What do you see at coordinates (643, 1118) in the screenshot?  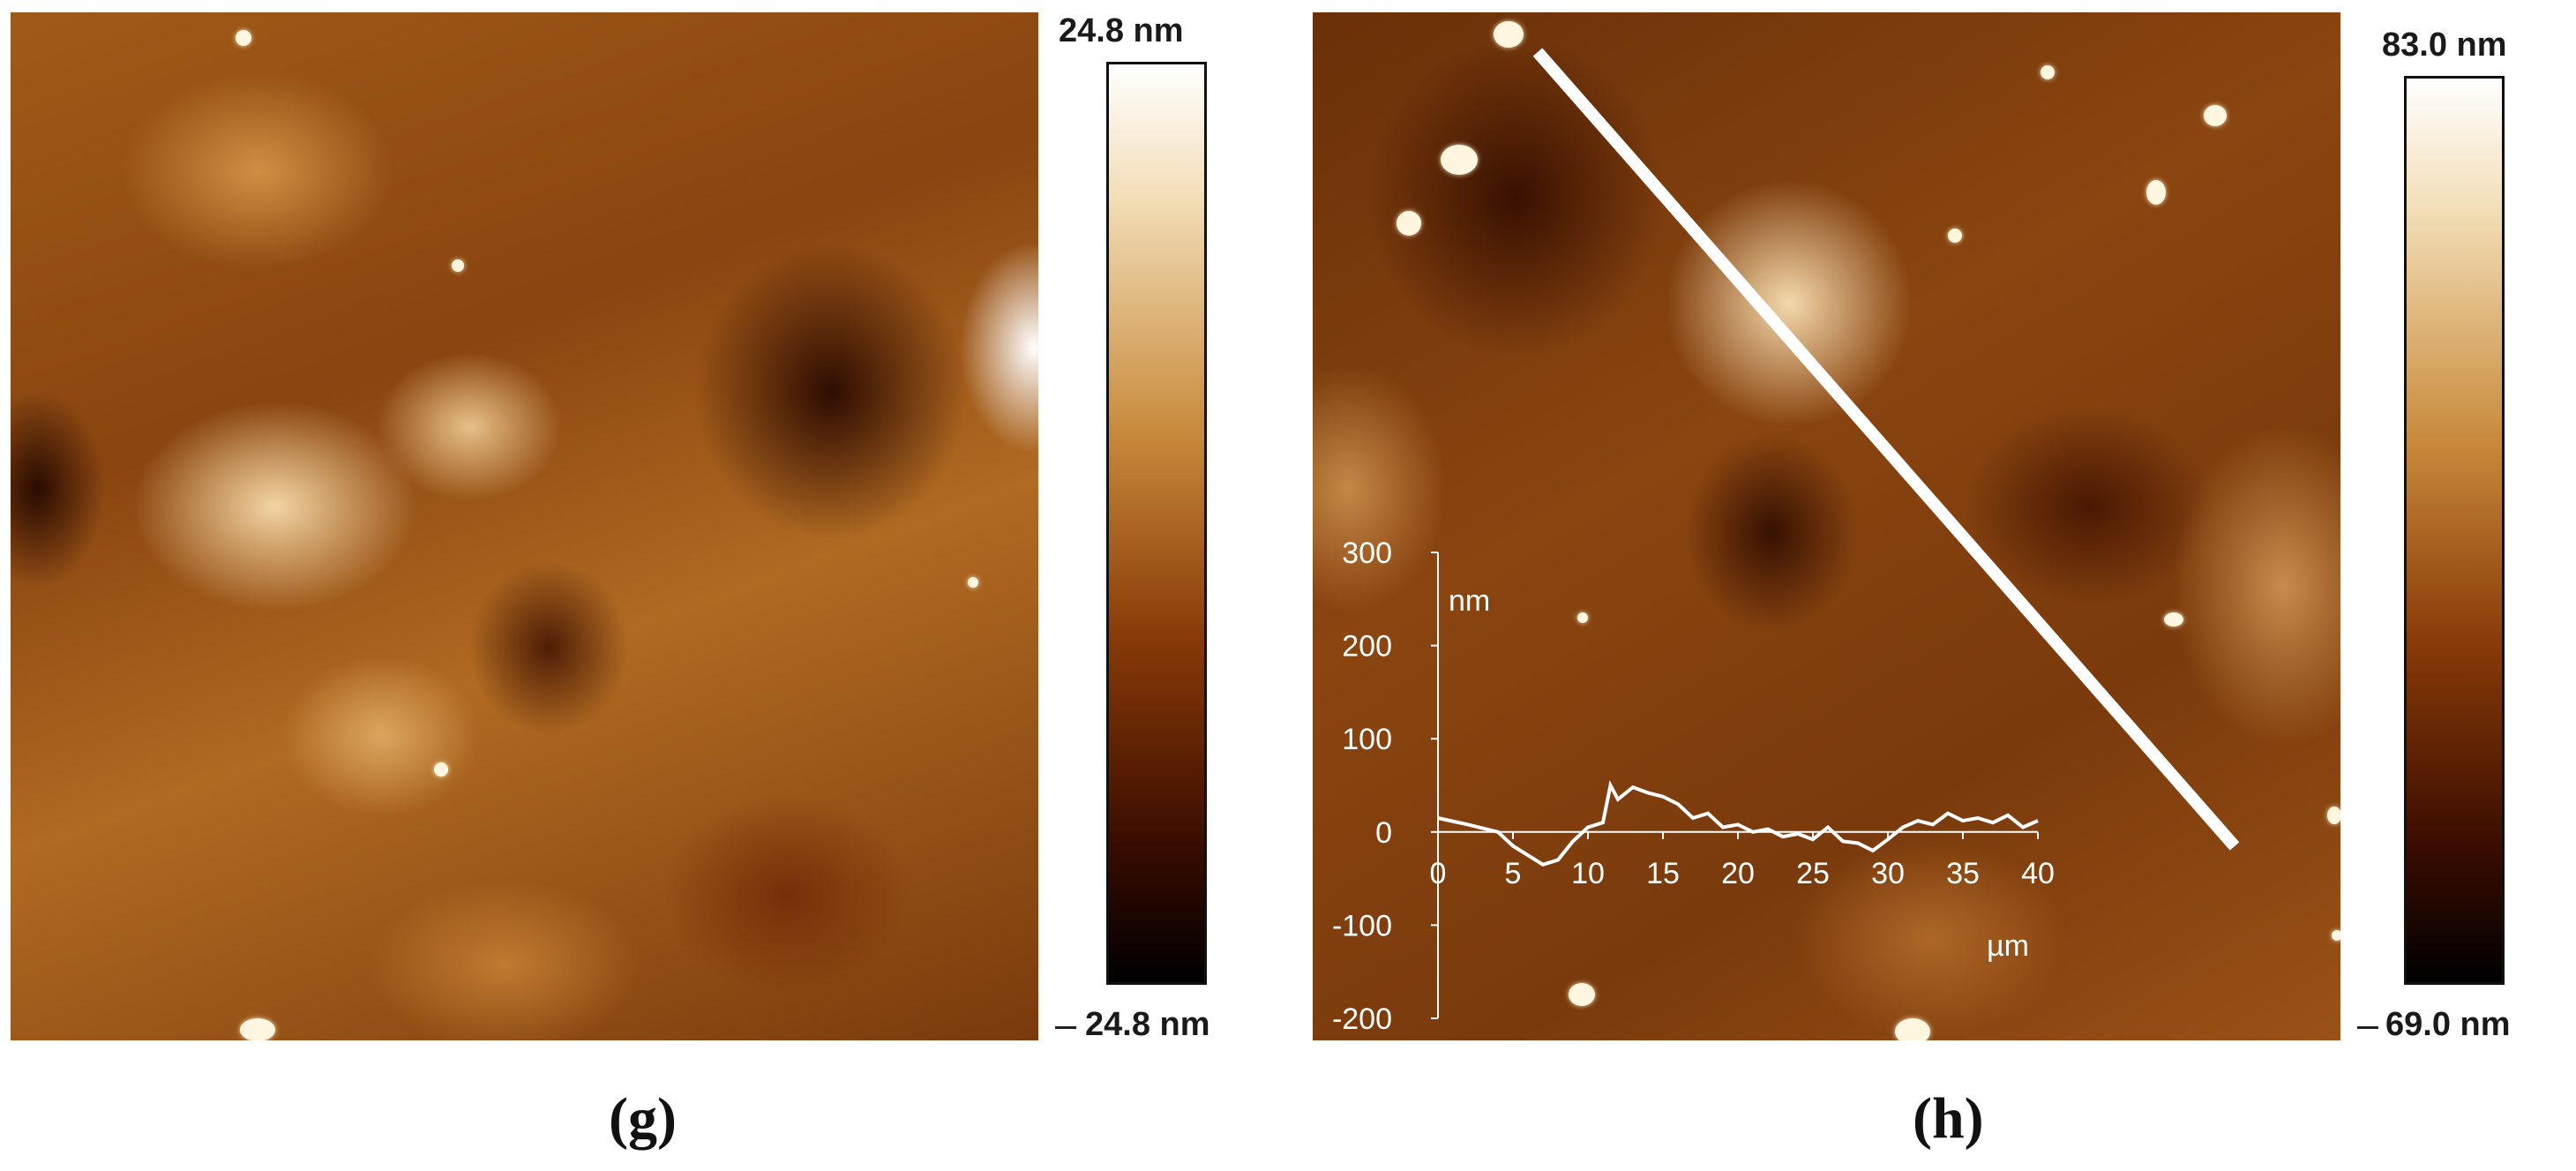 I see `panel-label-g: (g)` at bounding box center [643, 1118].